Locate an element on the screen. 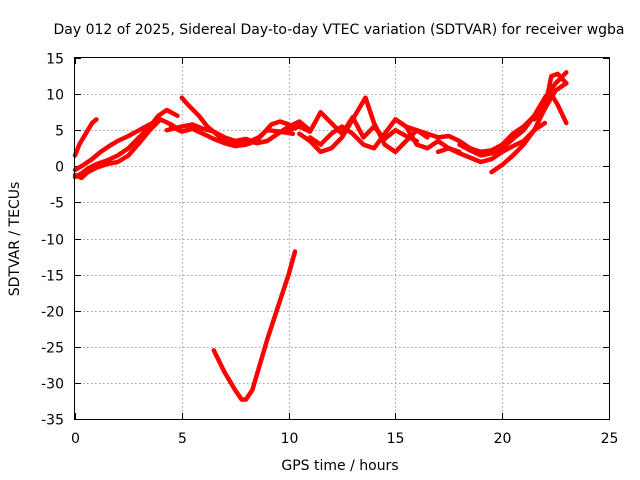  x-tick-label: 25 is located at coordinates (610, 439).